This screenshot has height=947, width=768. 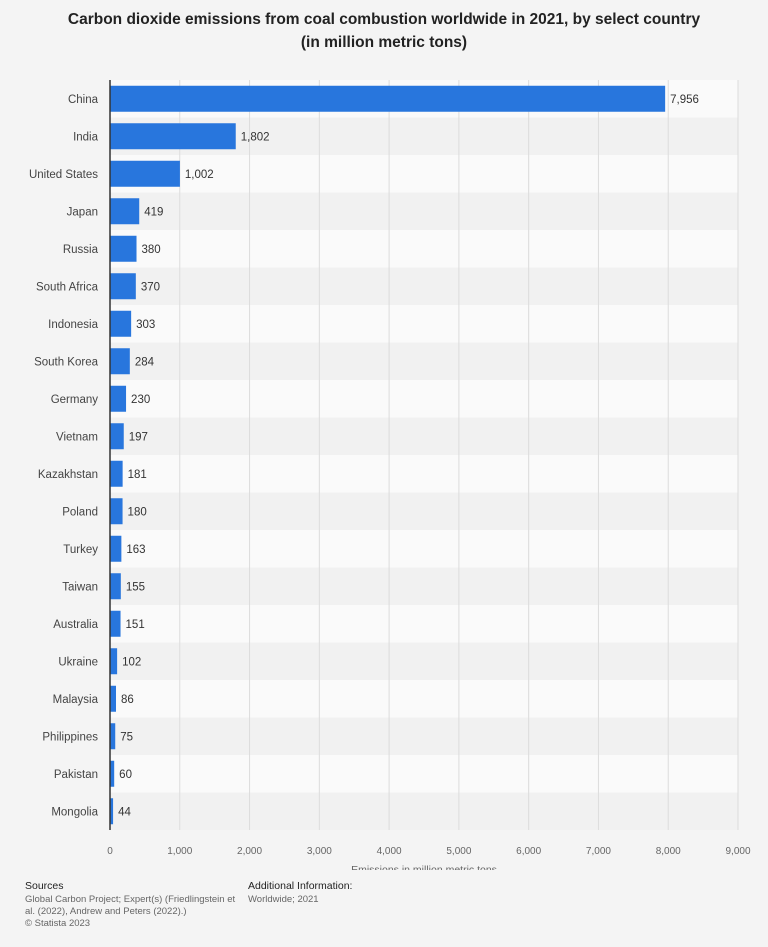 I want to click on copyright-text: © Statista 2023, so click(x=58, y=923).